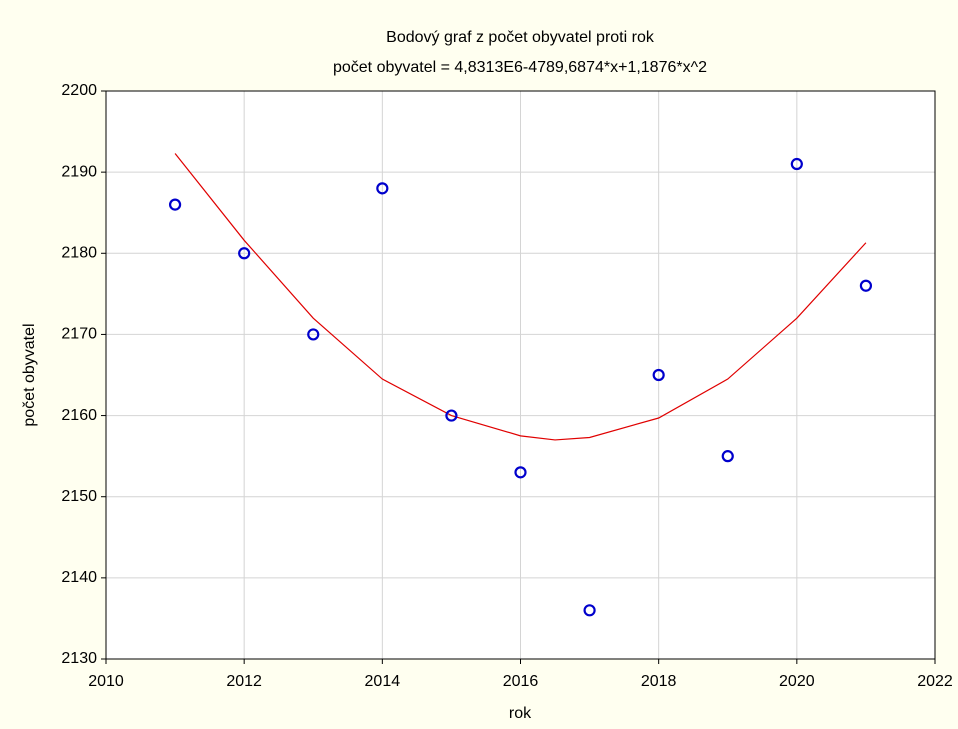  Describe the element at coordinates (383, 681) in the screenshot. I see `x-tick-label: 2014` at that location.